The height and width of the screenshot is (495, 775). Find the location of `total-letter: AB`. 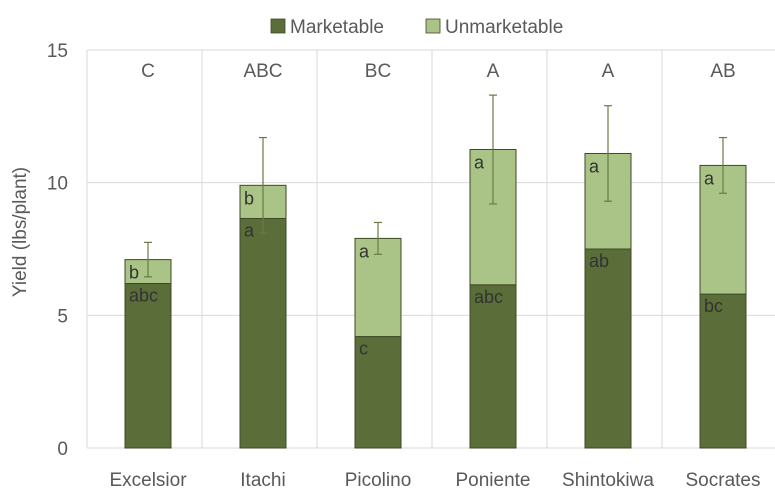

total-letter: AB is located at coordinates (722, 71).